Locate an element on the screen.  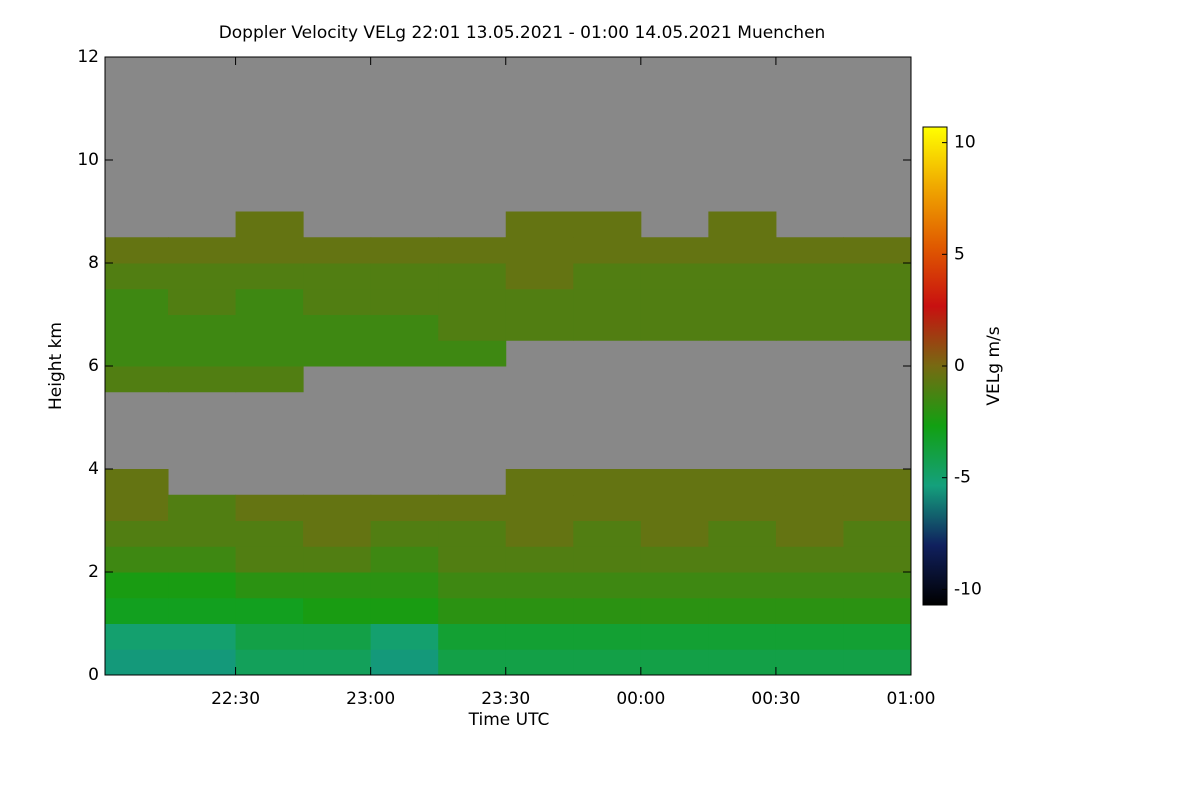
x-tick-label: 23:30 is located at coordinates (505, 699).